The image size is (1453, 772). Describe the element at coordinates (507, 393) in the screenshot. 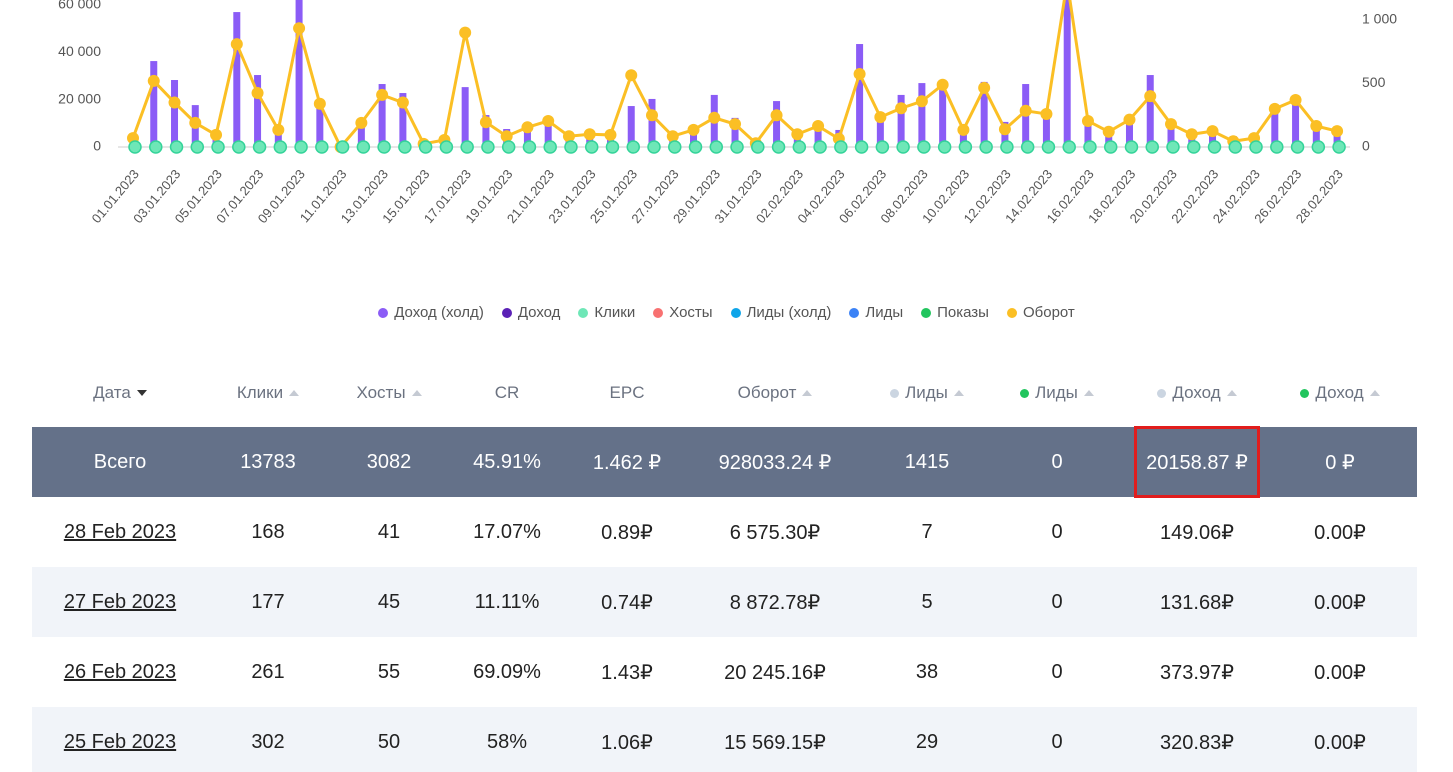

I see `cell: CR` at that location.